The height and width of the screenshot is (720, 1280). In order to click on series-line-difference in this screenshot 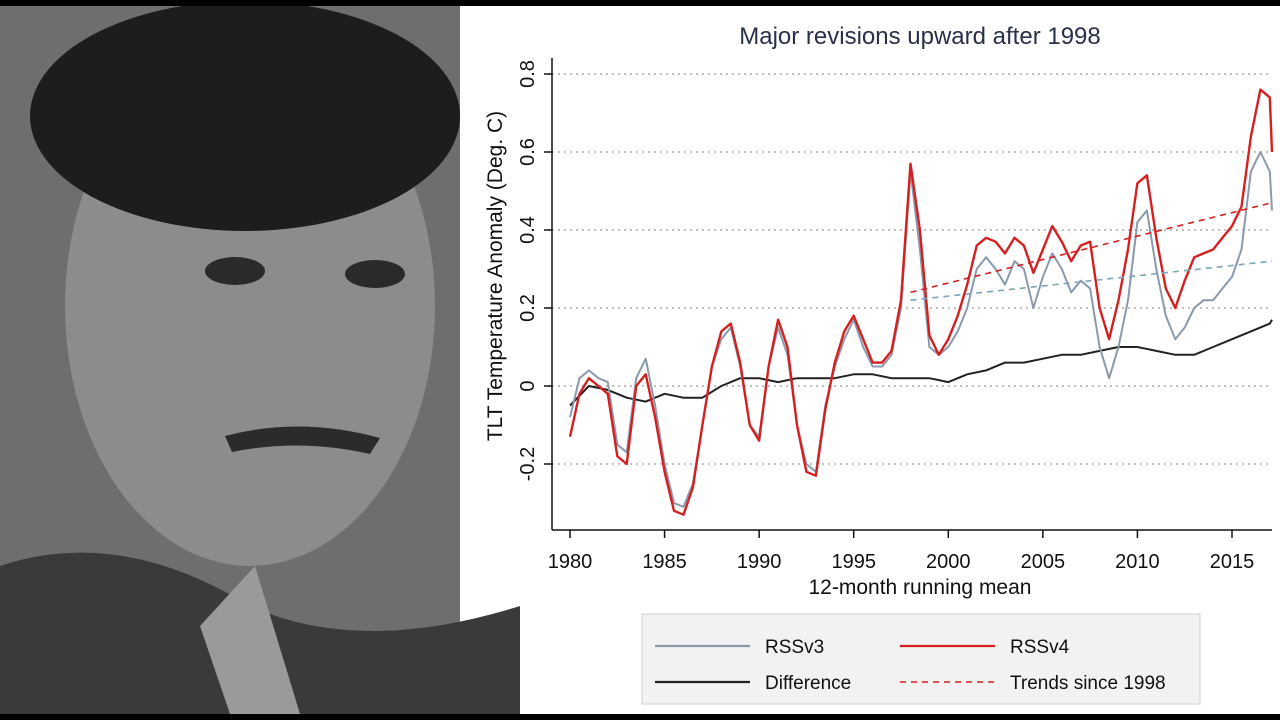, I will do `click(921, 363)`.